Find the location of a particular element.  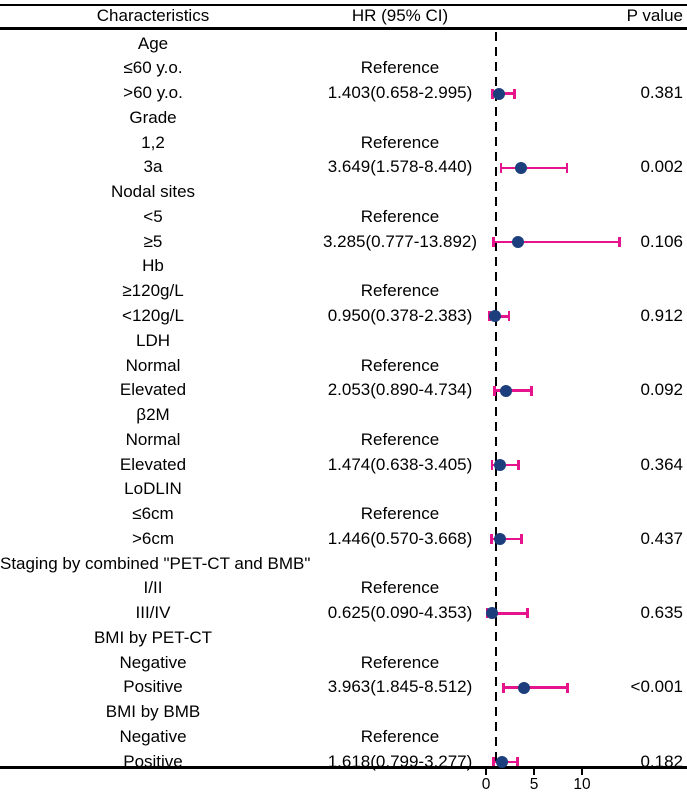

col-header-characteristics: Characteristics is located at coordinates (153, 15).